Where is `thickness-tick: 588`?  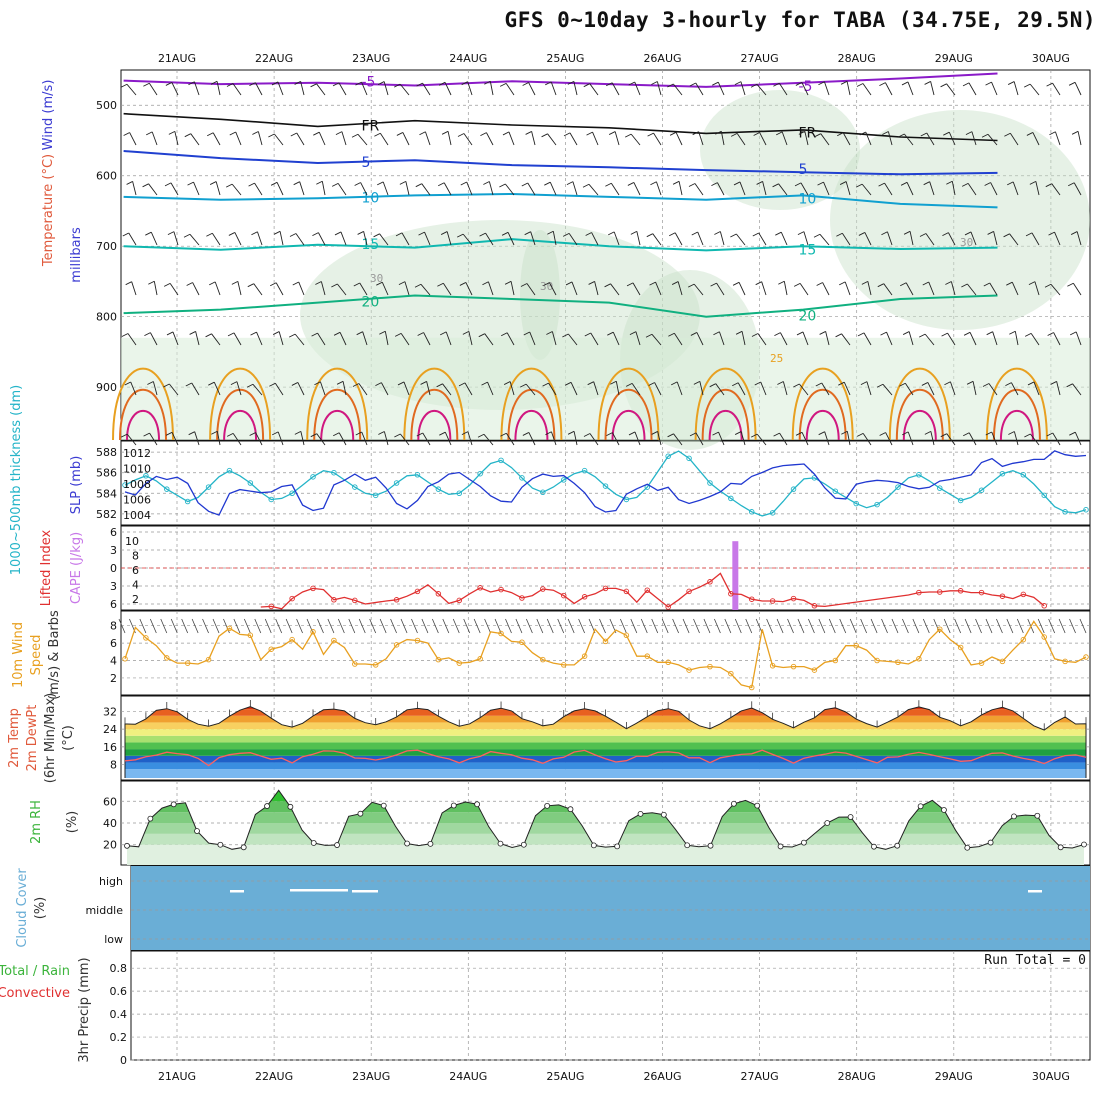
thickness-tick: 588 is located at coordinates (106, 452).